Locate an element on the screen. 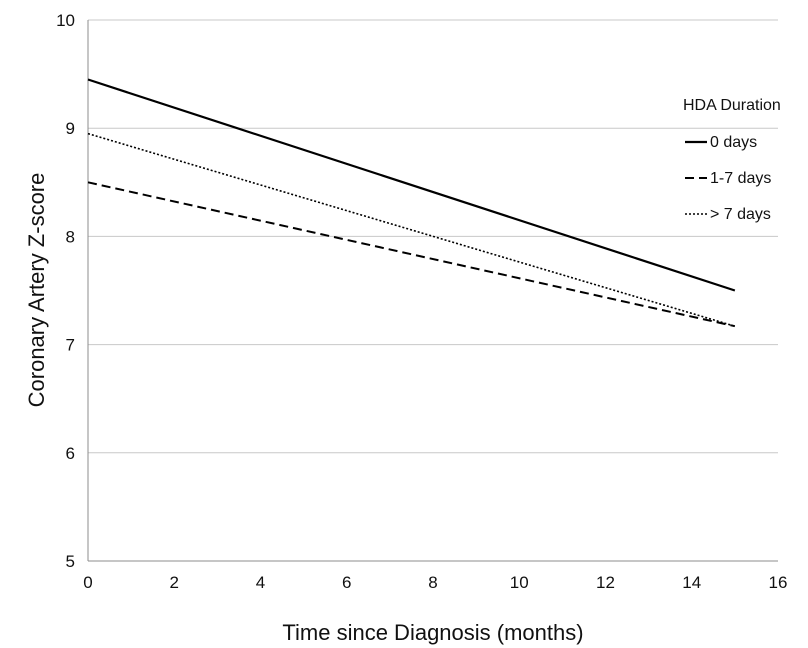 The height and width of the screenshot is (648, 808). y-tick-label: 10 is located at coordinates (65, 20).